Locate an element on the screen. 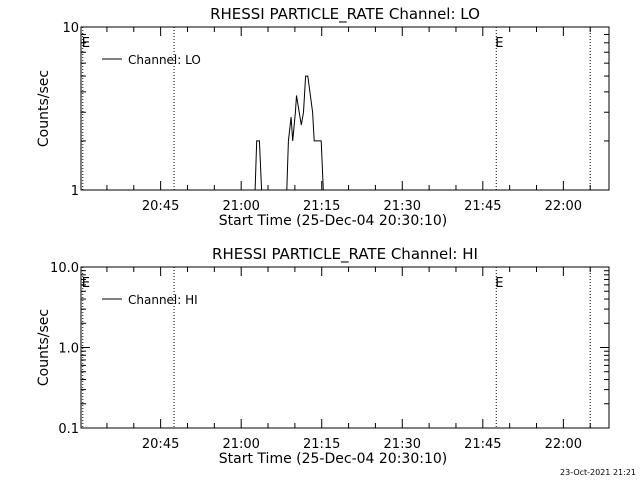 The image size is (640, 480). y-tick-label: 10.0 is located at coordinates (64, 268).